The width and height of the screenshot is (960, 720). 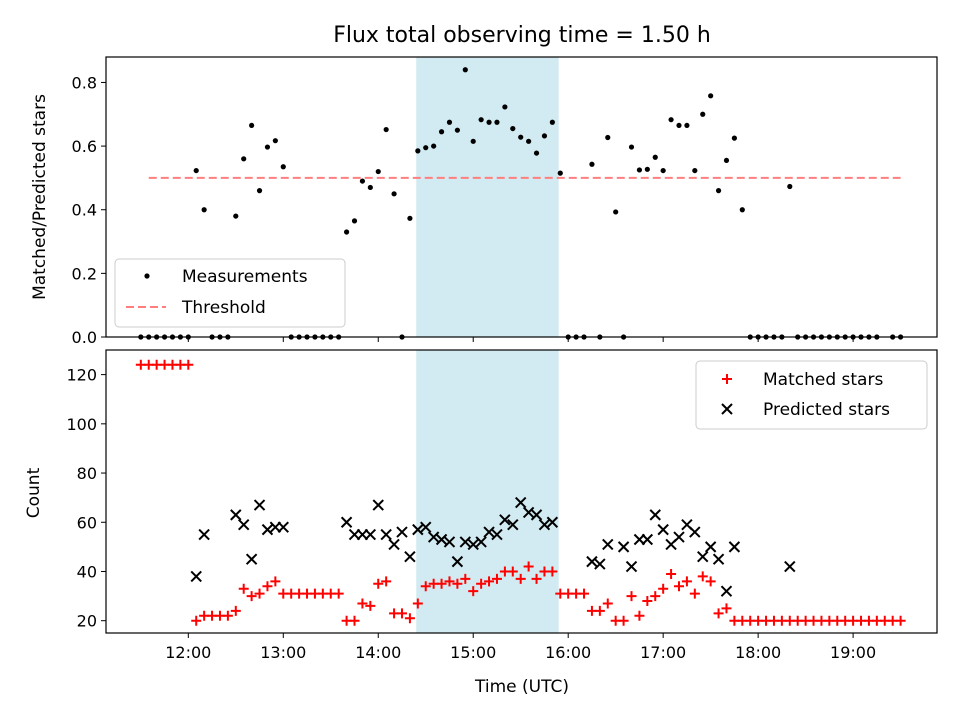 I want to click on y-tick-label: 80, so click(x=87, y=473).